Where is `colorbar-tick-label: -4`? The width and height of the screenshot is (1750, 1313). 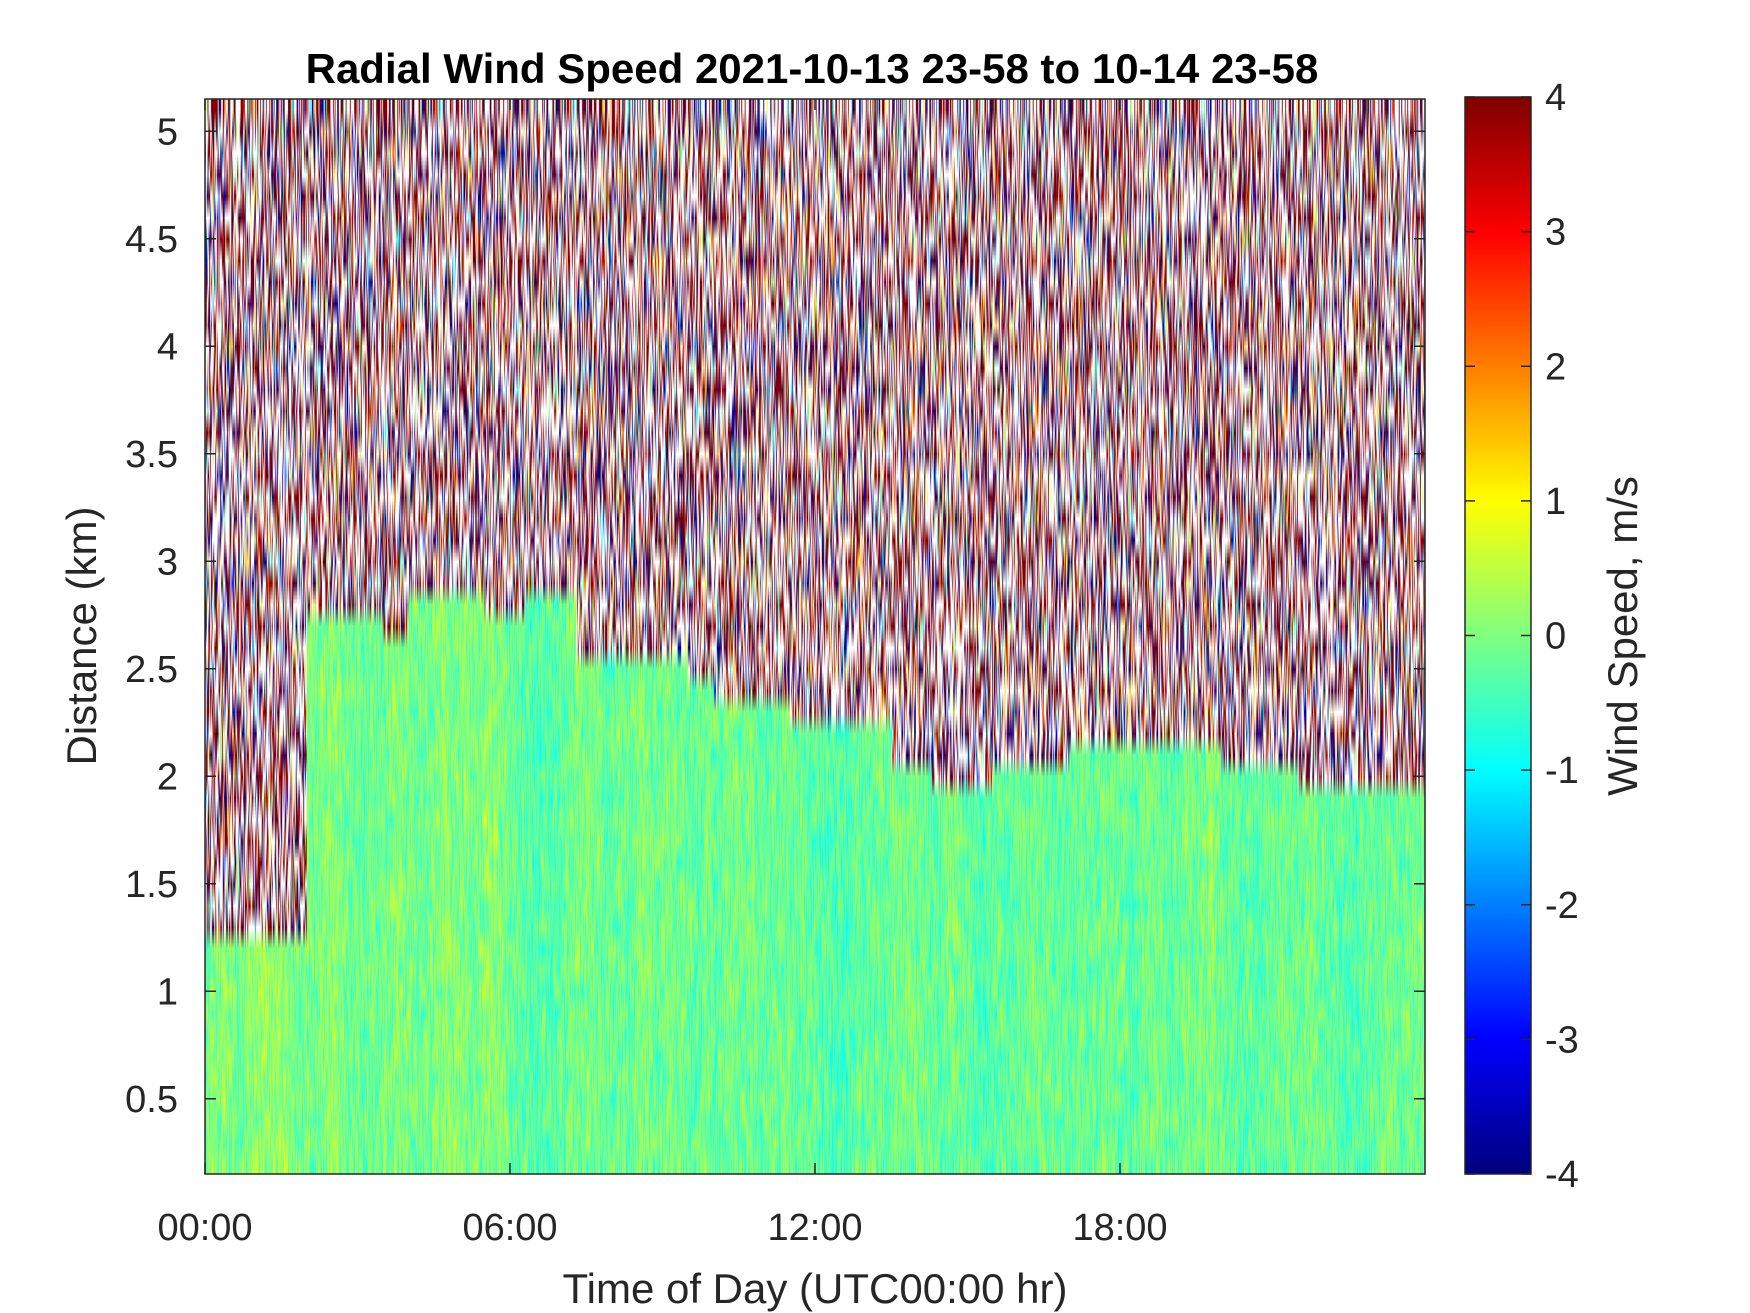
colorbar-tick-label: -4 is located at coordinates (1562, 1175).